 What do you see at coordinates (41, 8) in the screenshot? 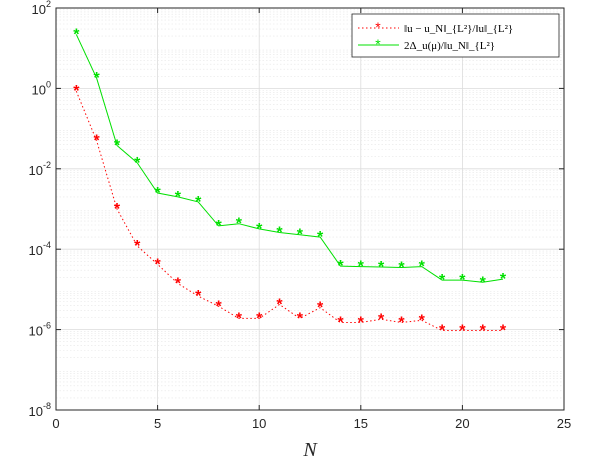
I see `y-tick-label: 10²` at bounding box center [41, 8].